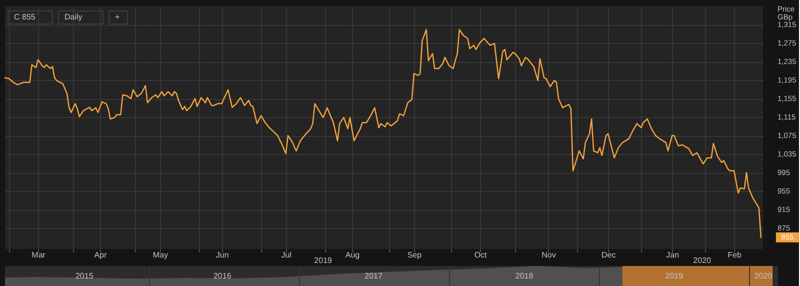 The image size is (800, 286). Describe the element at coordinates (373, 276) in the screenshot. I see `x-tick-label: 2017` at that location.